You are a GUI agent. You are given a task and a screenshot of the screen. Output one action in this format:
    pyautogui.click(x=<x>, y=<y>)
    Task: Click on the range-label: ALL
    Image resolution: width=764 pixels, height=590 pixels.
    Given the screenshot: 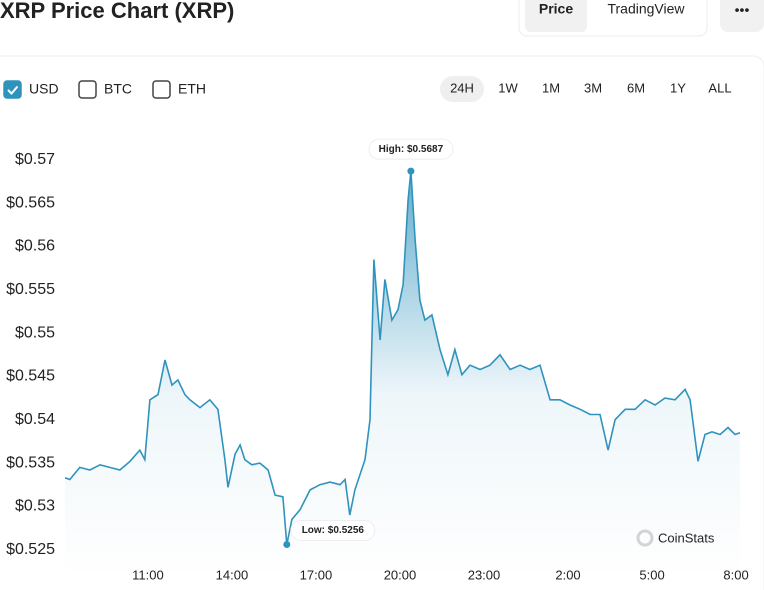 What is the action you would take?
    pyautogui.click(x=719, y=87)
    